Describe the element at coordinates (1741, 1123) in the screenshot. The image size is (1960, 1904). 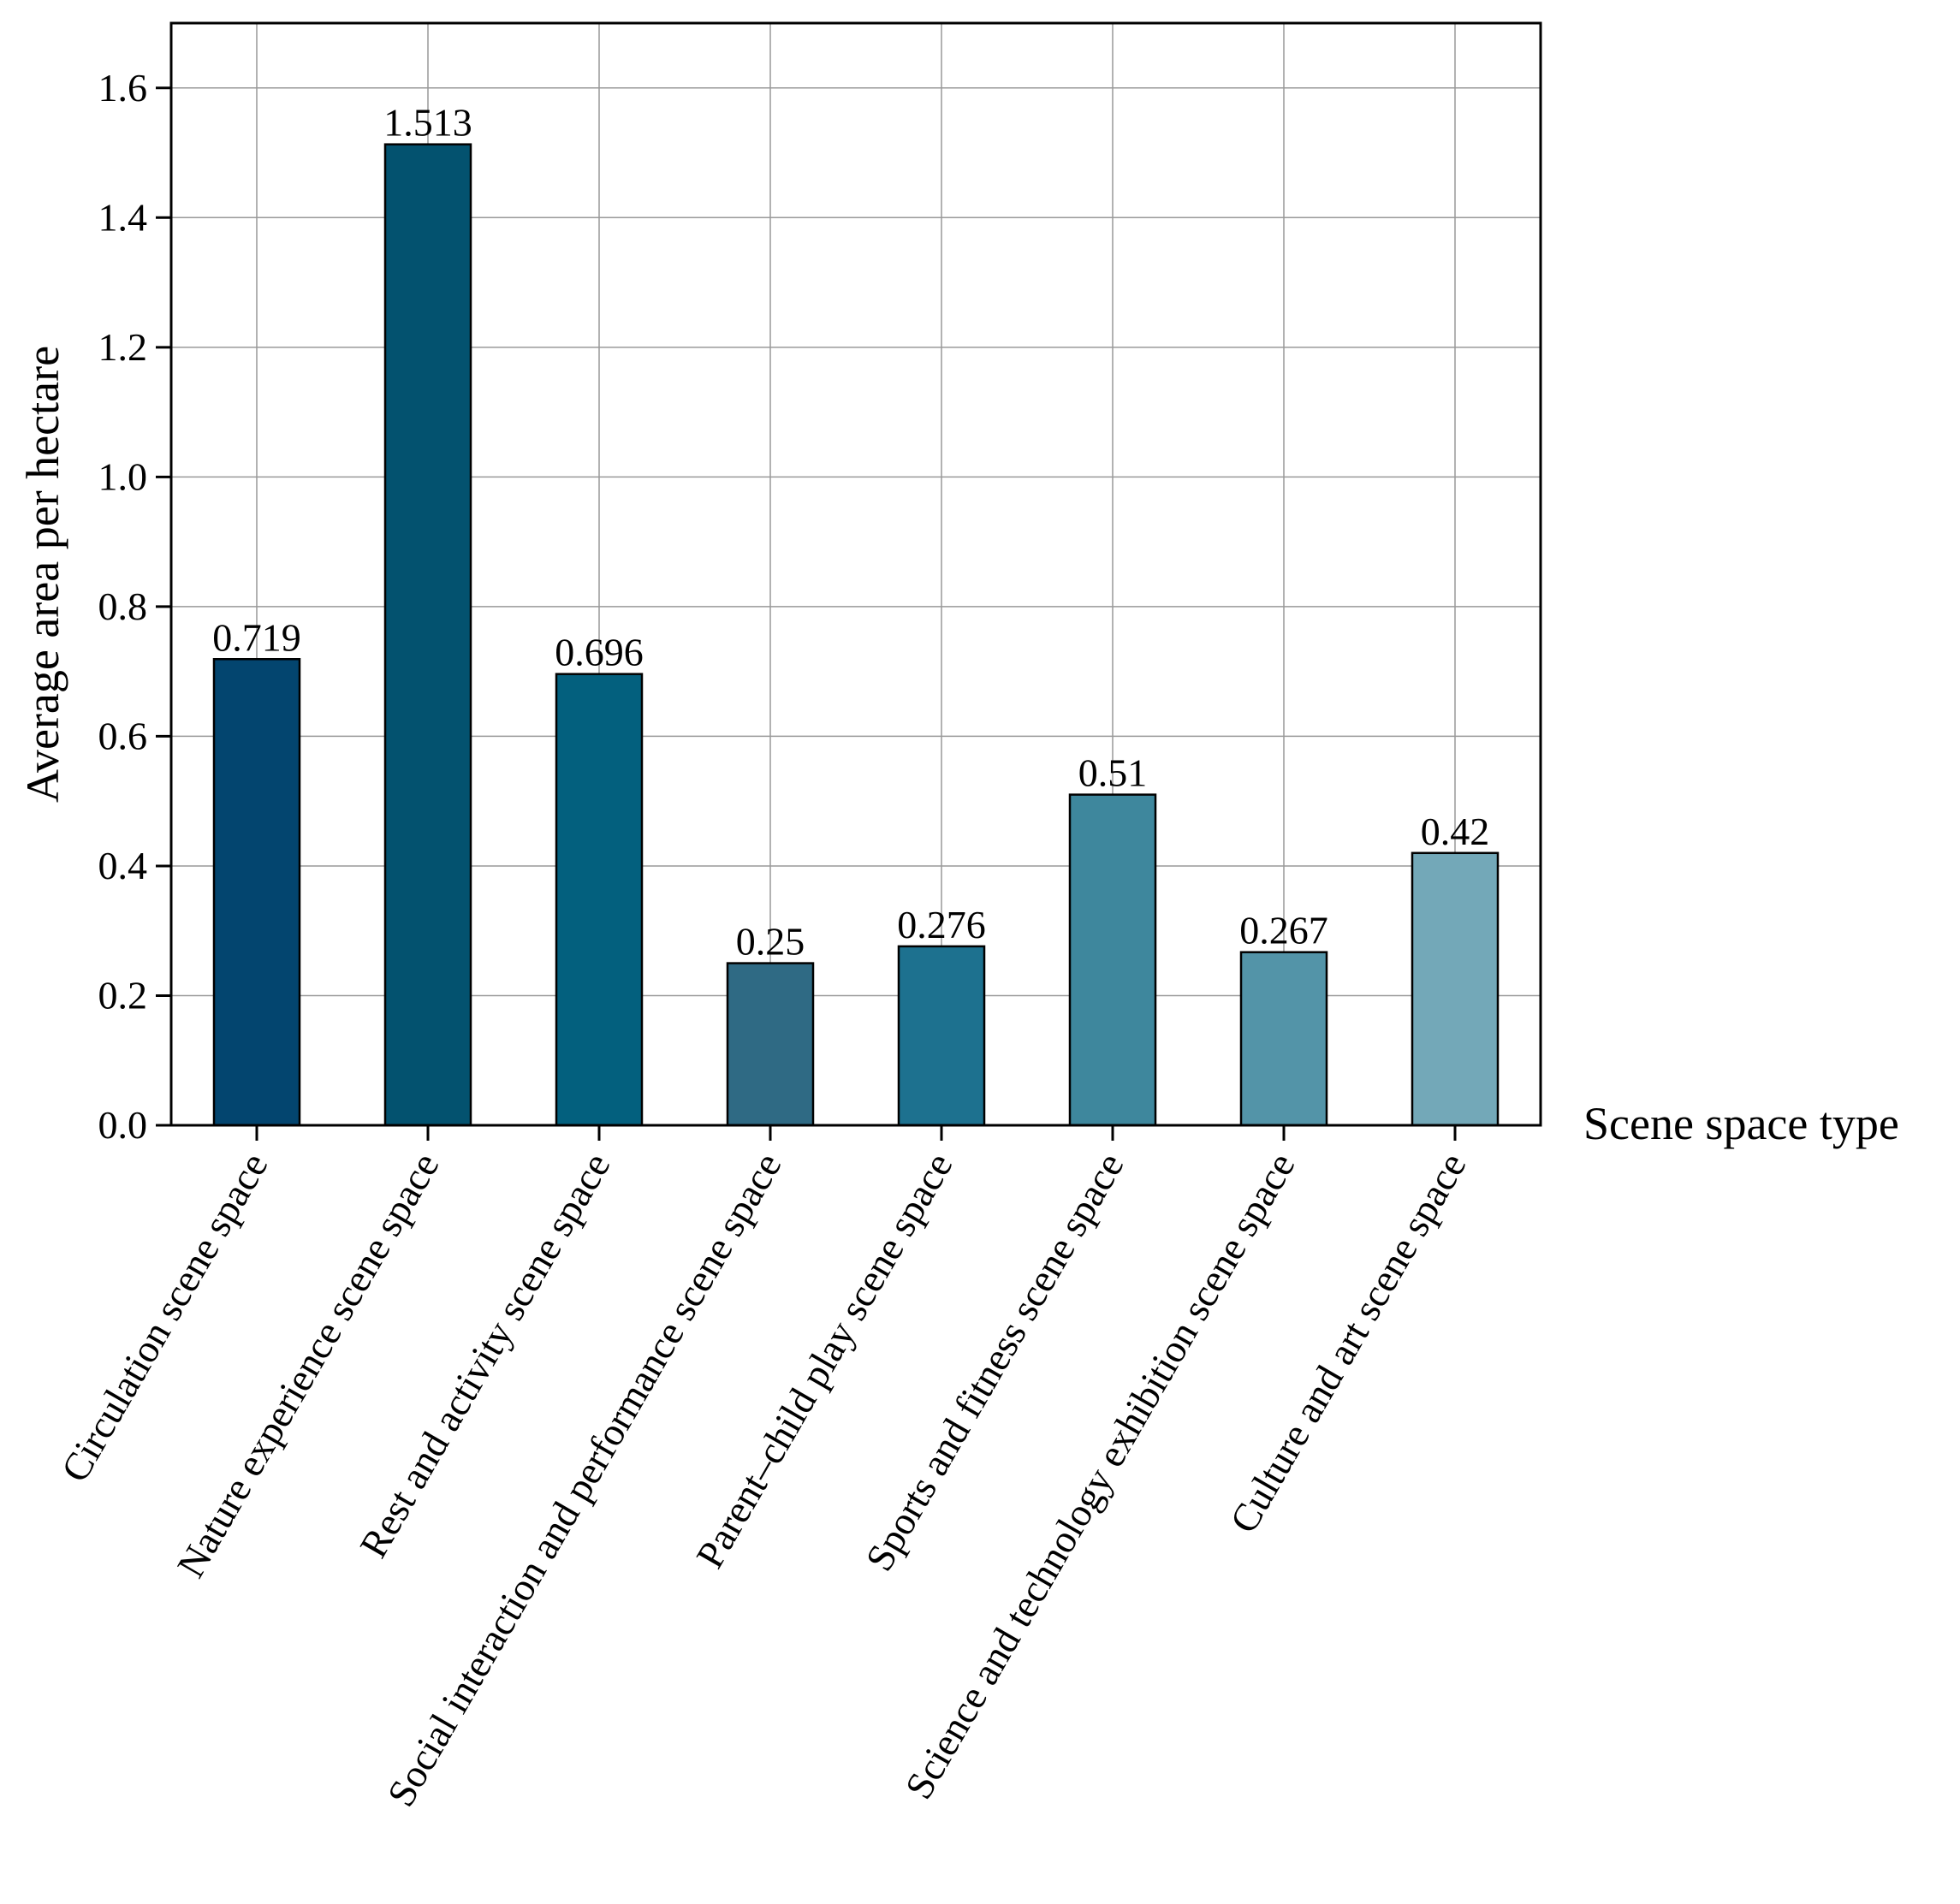
I see `x-axis-label: Scene space type` at that location.